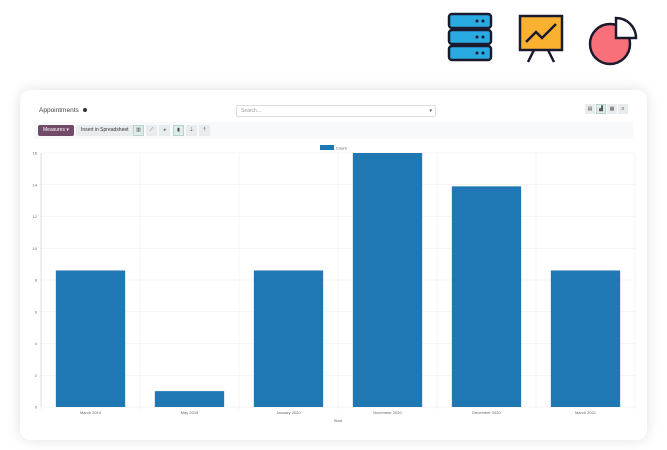 This screenshot has height=450, width=667. What do you see at coordinates (191, 130) in the screenshot?
I see `sort-descending-icon: ⇣` at bounding box center [191, 130].